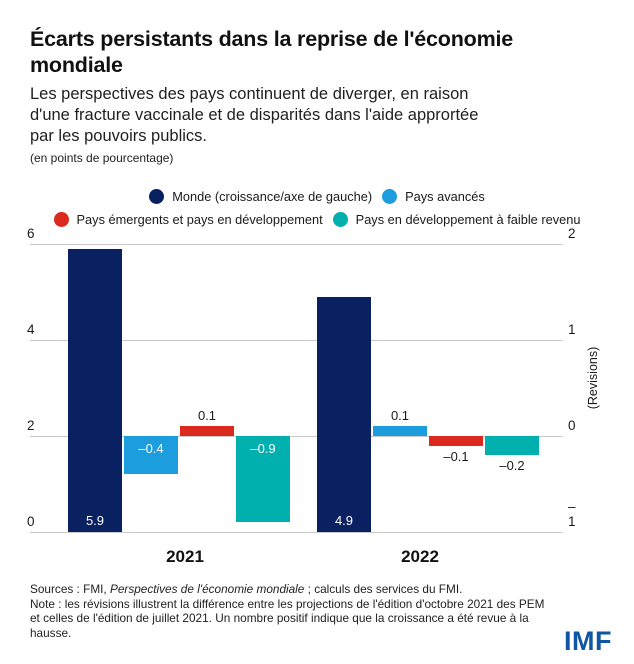  I want to click on gridline-4: 4 1, so click(301, 331).